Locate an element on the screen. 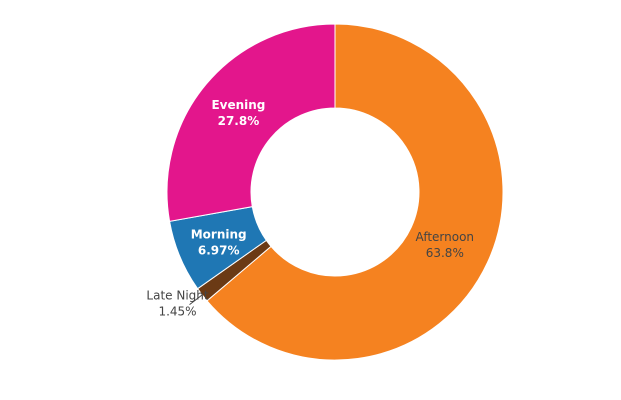  slice-percent-morning: 6.97% is located at coordinates (219, 250).